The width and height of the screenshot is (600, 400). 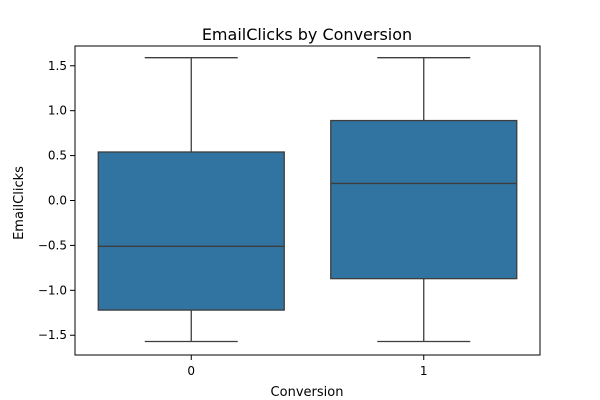 I want to click on y-tick-label: 0.5, so click(x=57, y=156).